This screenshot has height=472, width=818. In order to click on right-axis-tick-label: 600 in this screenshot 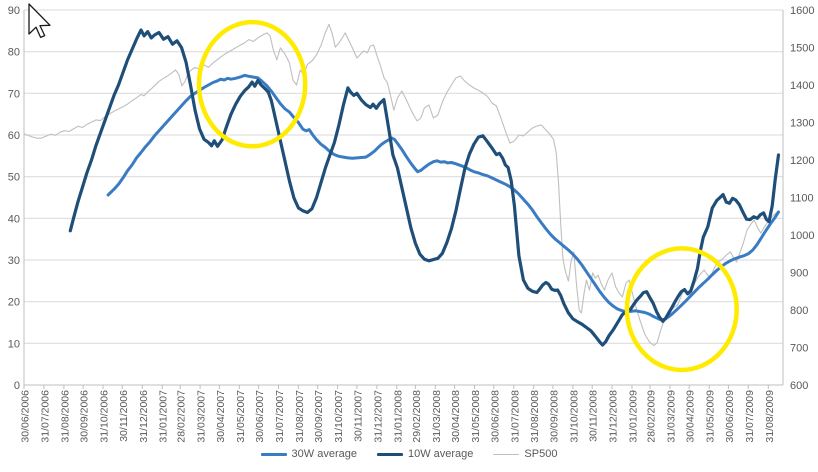, I will do `click(799, 386)`.